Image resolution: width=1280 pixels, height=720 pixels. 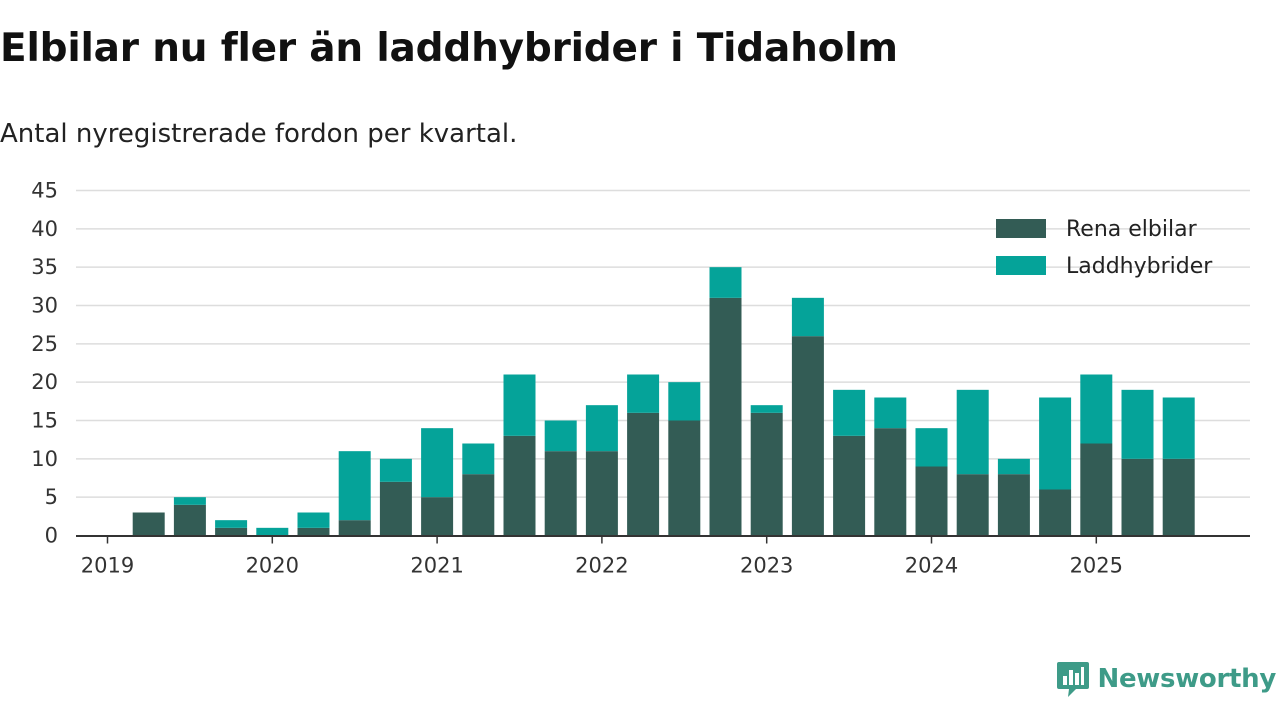 What do you see at coordinates (1132, 229) in the screenshot?
I see `legend-label-rena-elbilar: Rena elbilar` at bounding box center [1132, 229].